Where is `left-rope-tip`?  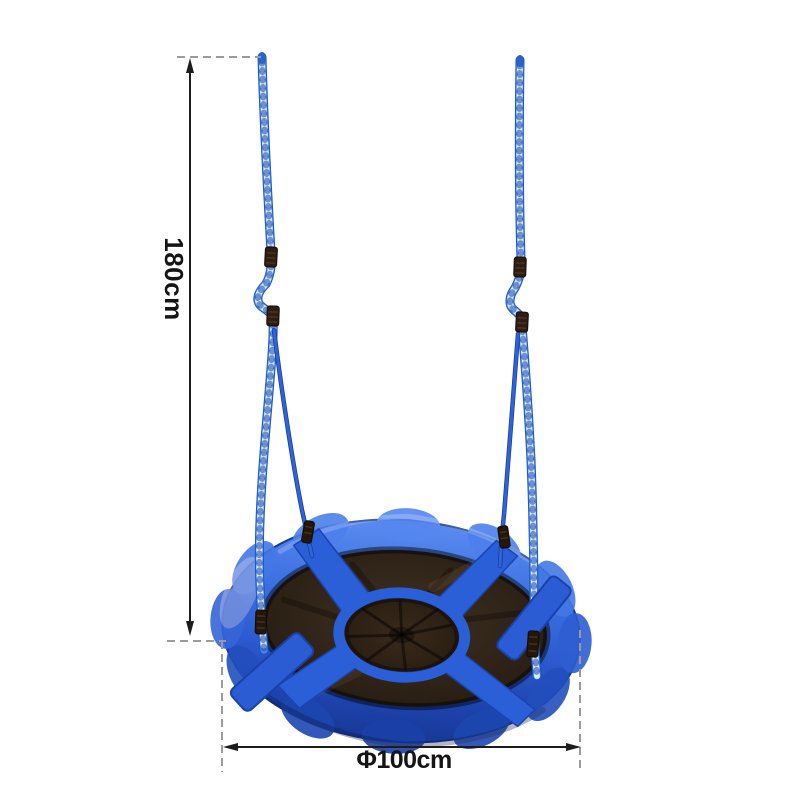
left-rope-tip is located at coordinates (262, 58).